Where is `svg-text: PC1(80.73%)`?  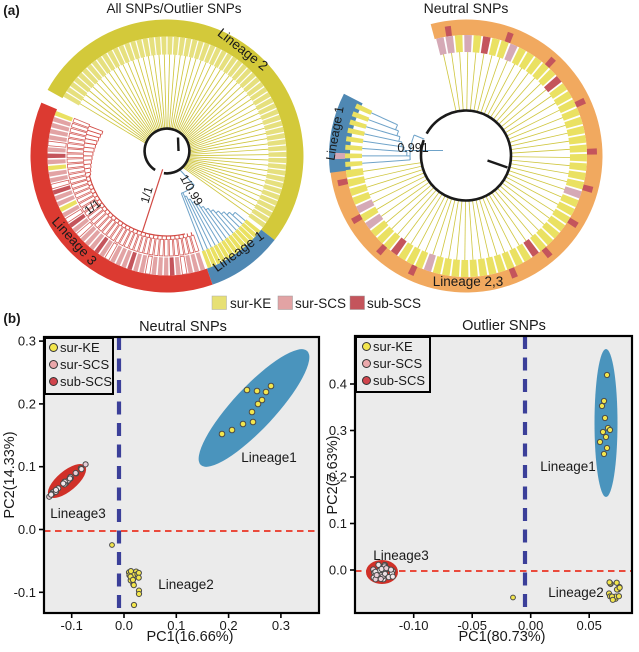
svg-text: PC1(80.73%) is located at coordinates (501, 637).